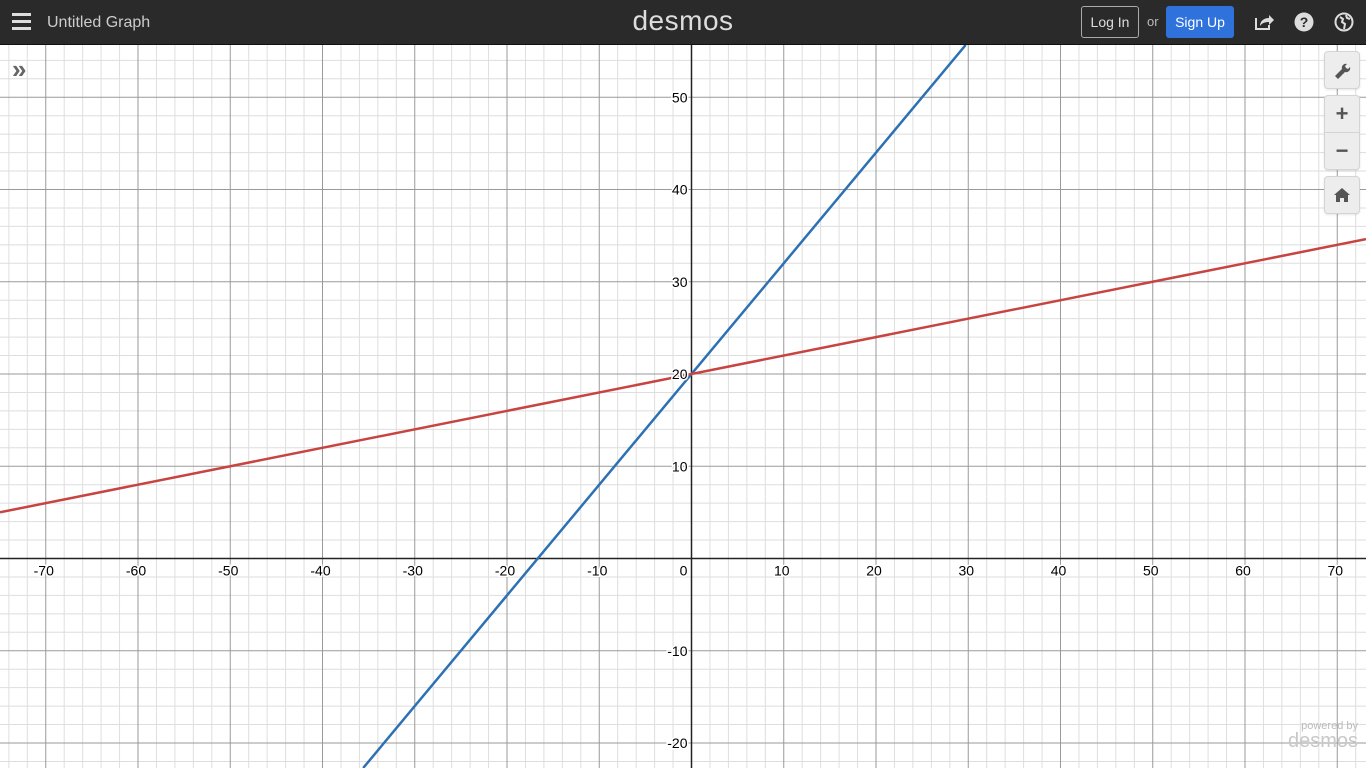  I want to click on wrench-icon, so click(1342, 70).